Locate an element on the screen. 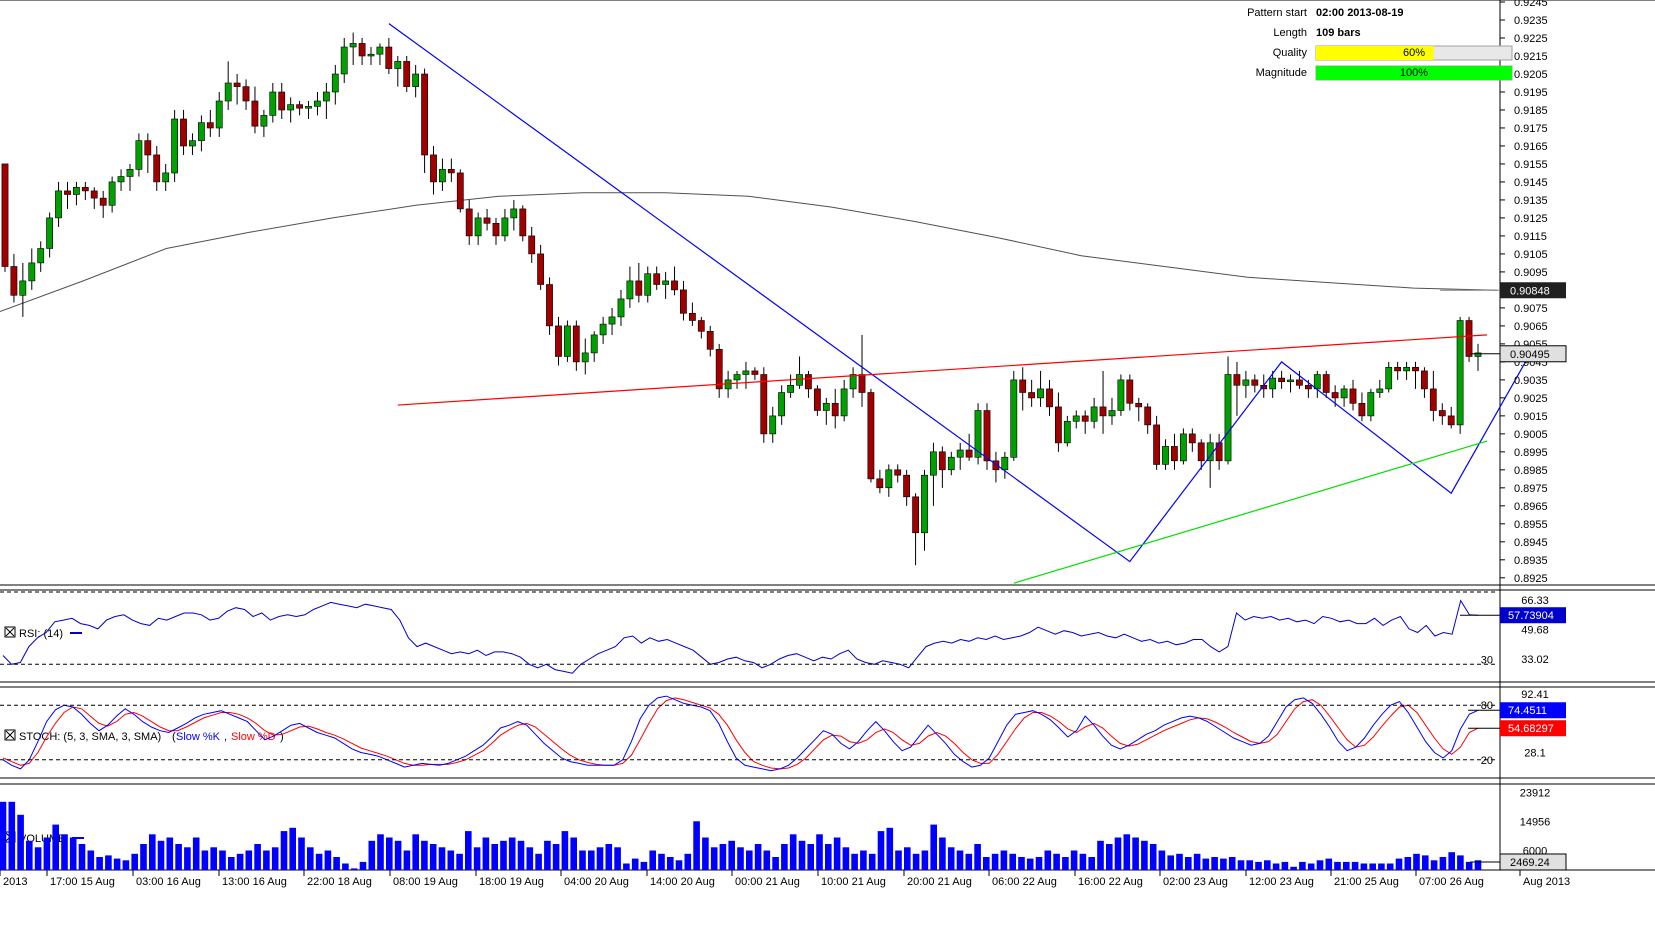 The image size is (1655, 937). slow-k-value-tag: 74.4511 is located at coordinates (1527, 711).